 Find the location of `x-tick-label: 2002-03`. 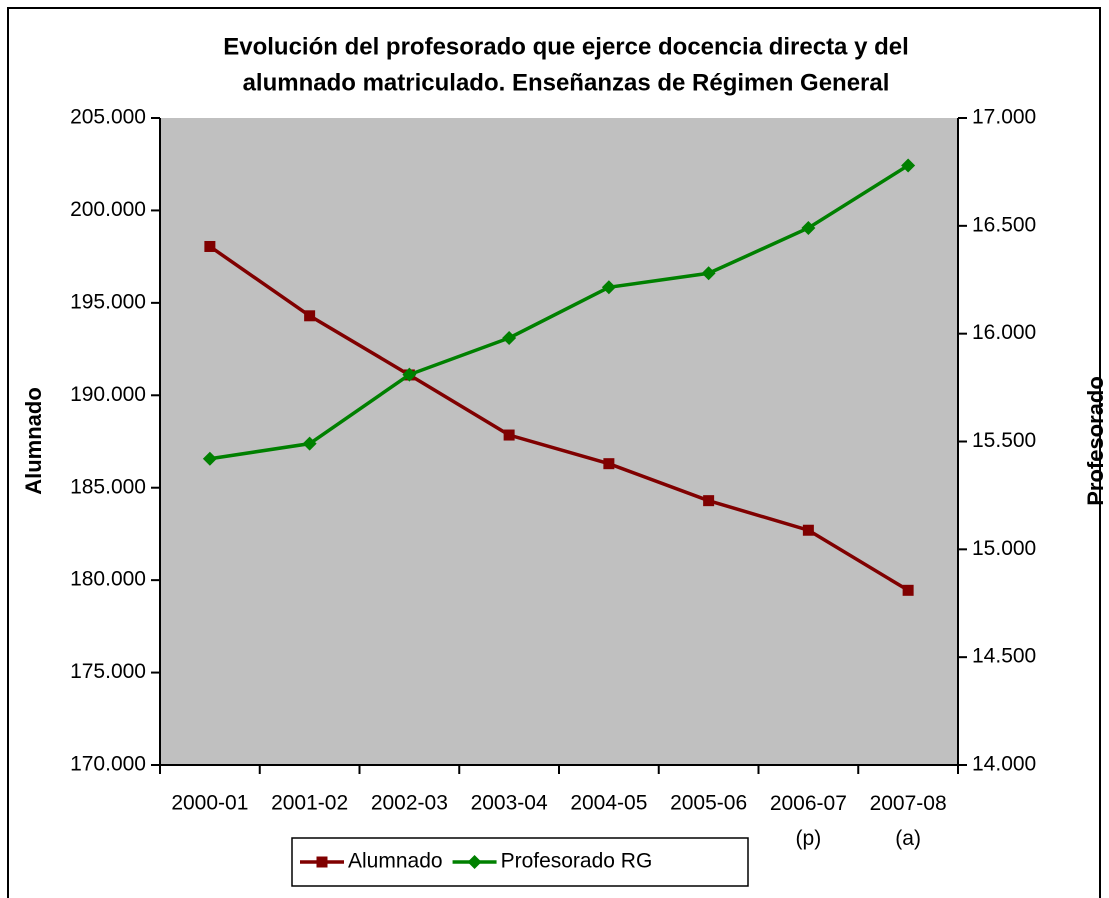

x-tick-label: 2002-03 is located at coordinates (409, 803).